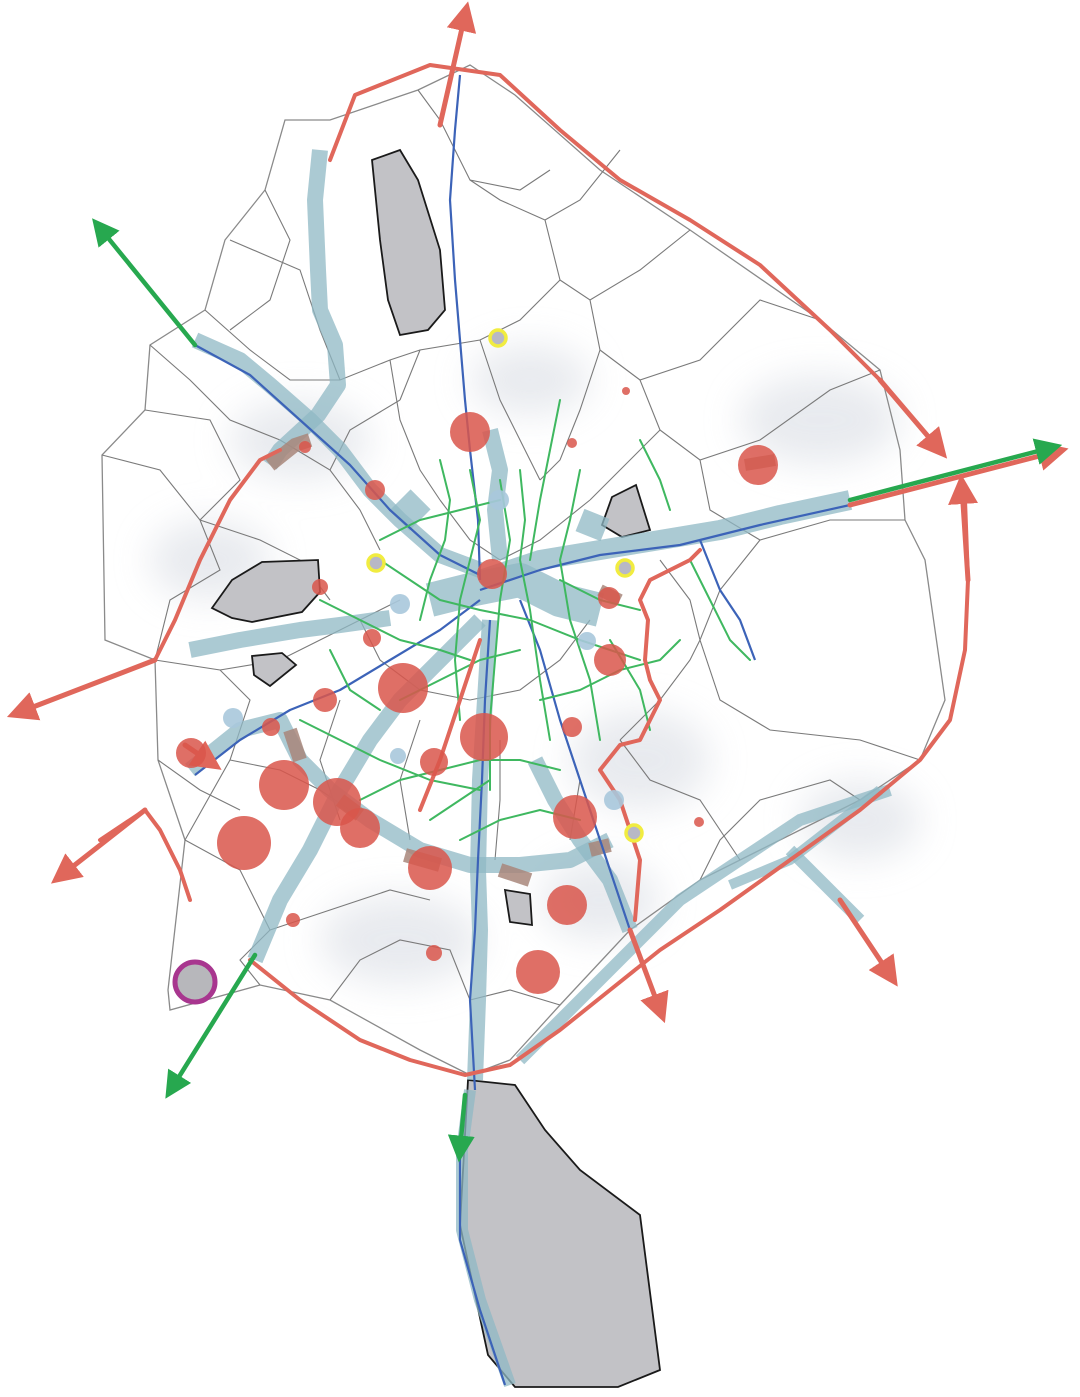  Describe the element at coordinates (648, 975) in the screenshot. I see `red-arrow-south` at that location.